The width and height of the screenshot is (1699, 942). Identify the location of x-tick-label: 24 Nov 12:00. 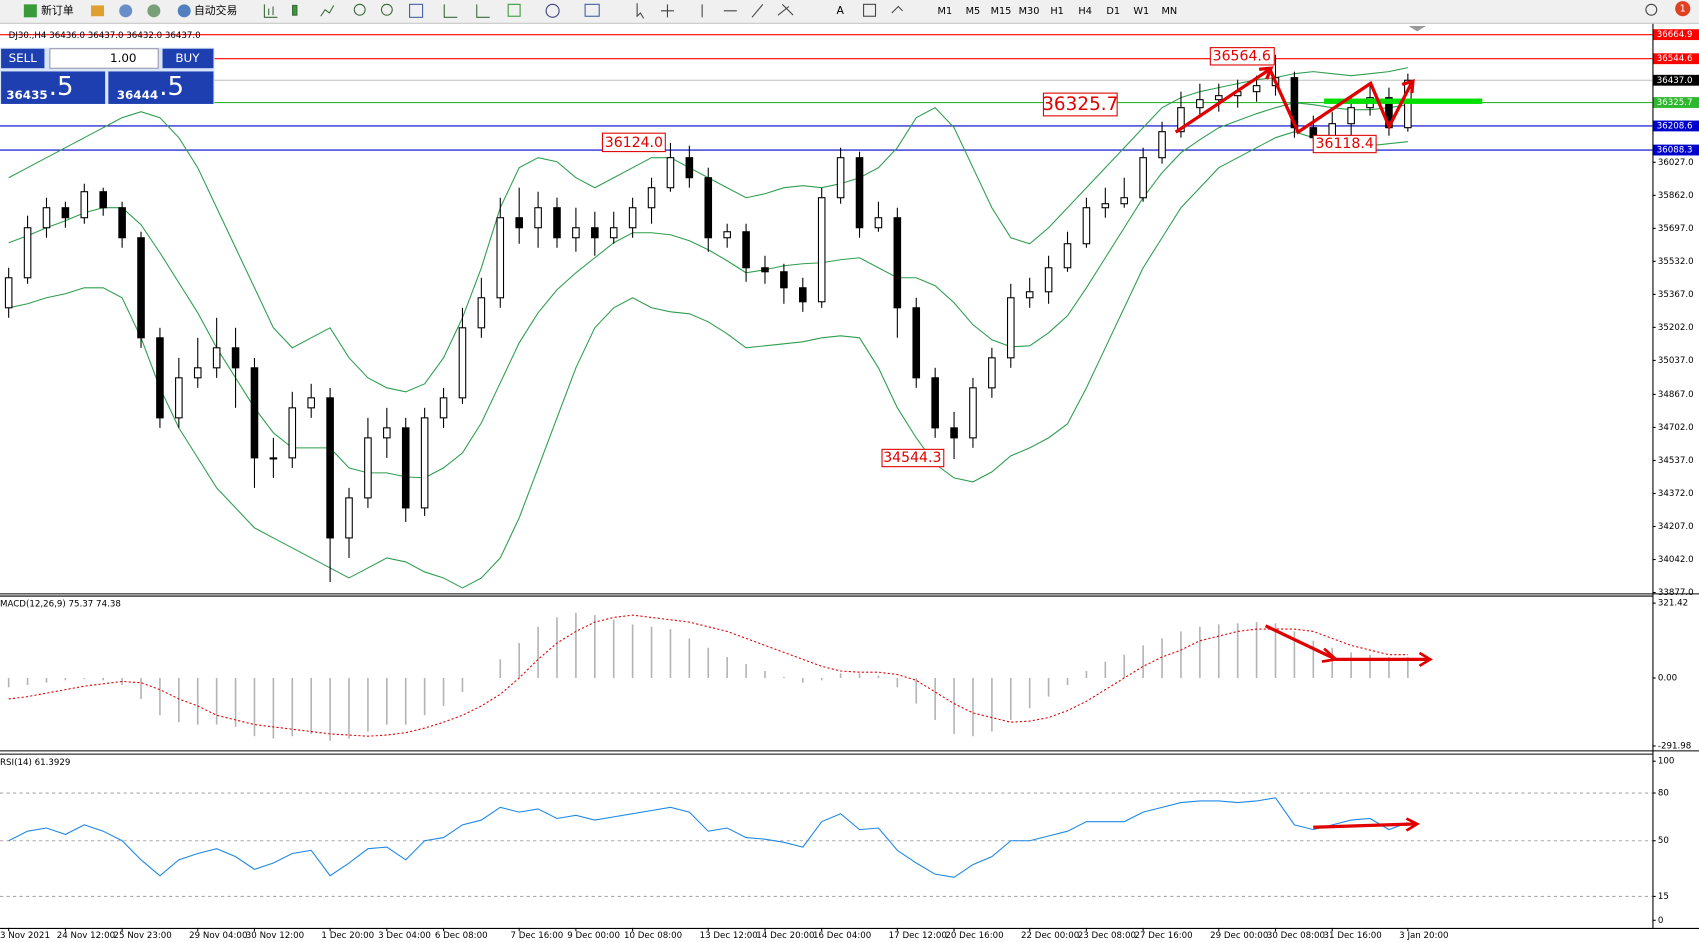
(86, 936).